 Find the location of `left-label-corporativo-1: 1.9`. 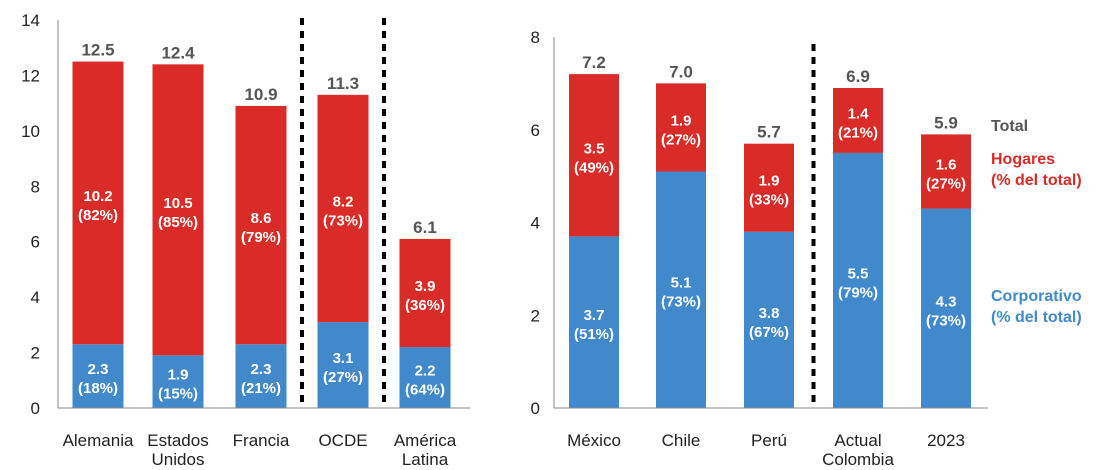

left-label-corporativo-1: 1.9 is located at coordinates (178, 375).